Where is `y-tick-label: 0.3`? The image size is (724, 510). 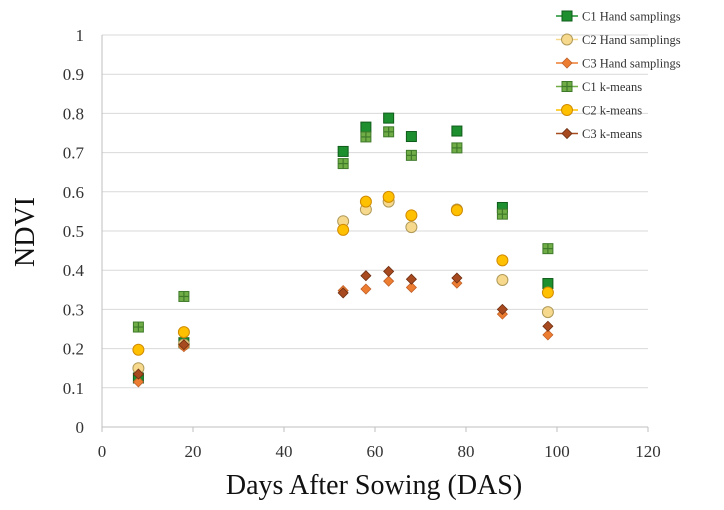
y-tick-label: 0.3 is located at coordinates (73, 309).